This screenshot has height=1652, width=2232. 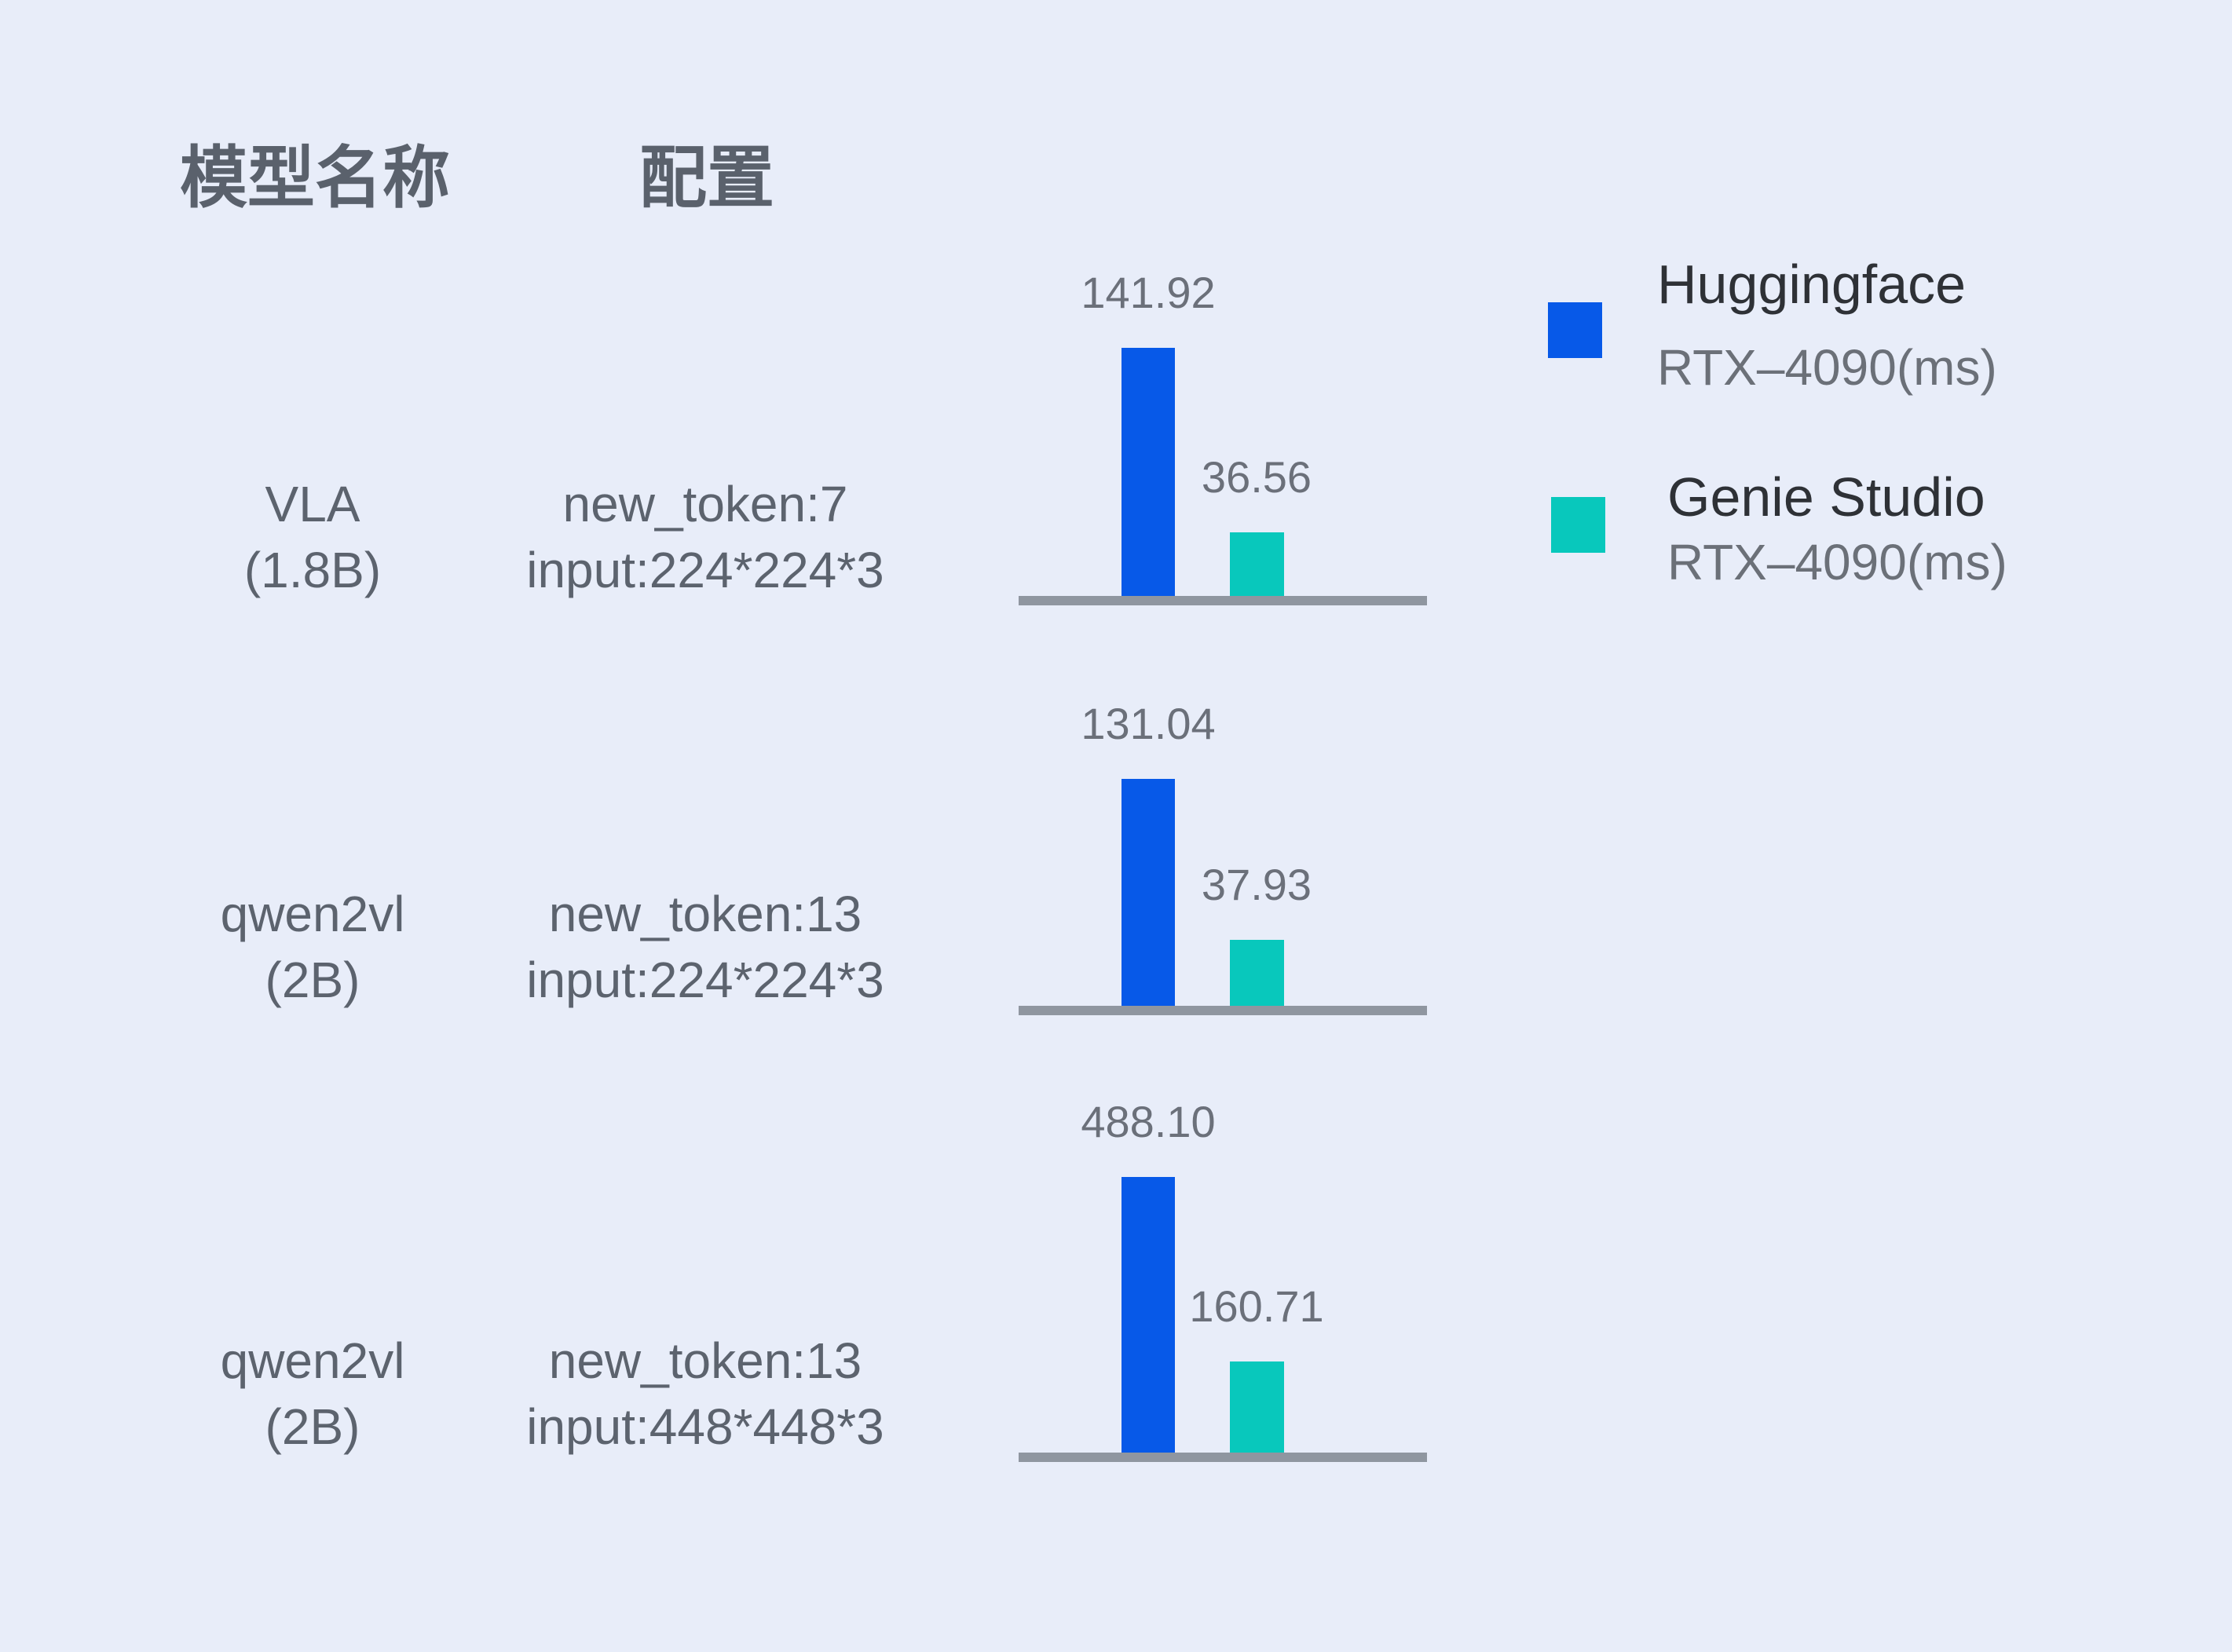 I want to click on model-name-line2: (1.8B), so click(x=312, y=570).